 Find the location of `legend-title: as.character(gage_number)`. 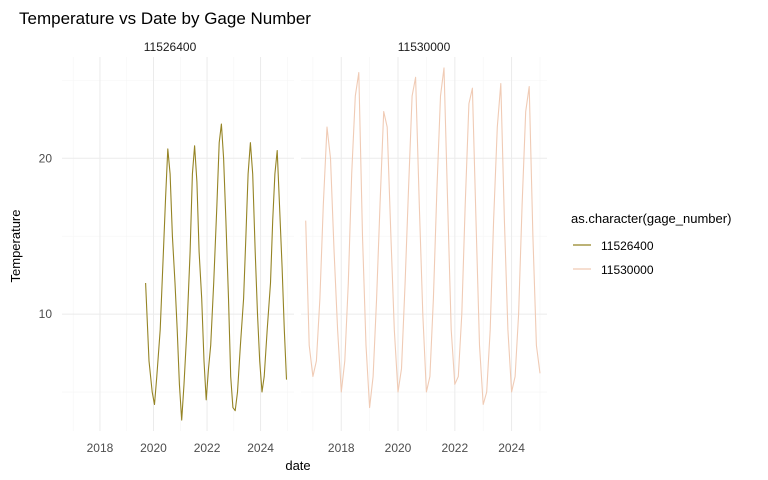

legend-title: as.character(gage_number) is located at coordinates (651, 218).